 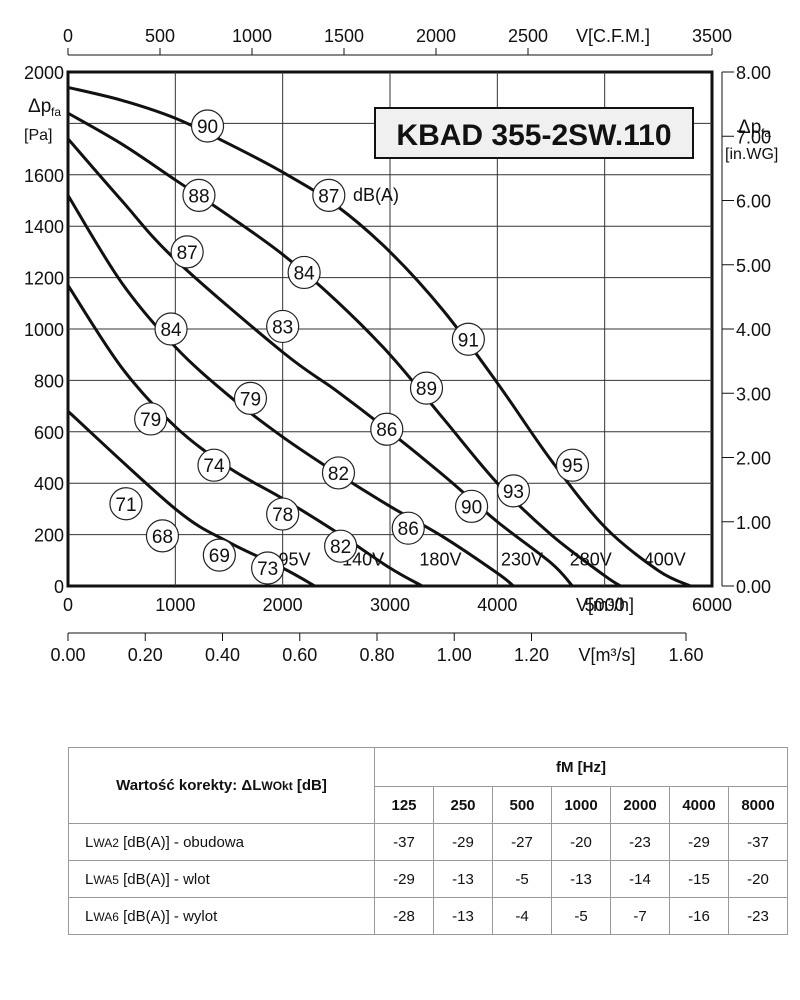 What do you see at coordinates (436, 36) in the screenshot?
I see `x-top-tick-label: 2000` at bounding box center [436, 36].